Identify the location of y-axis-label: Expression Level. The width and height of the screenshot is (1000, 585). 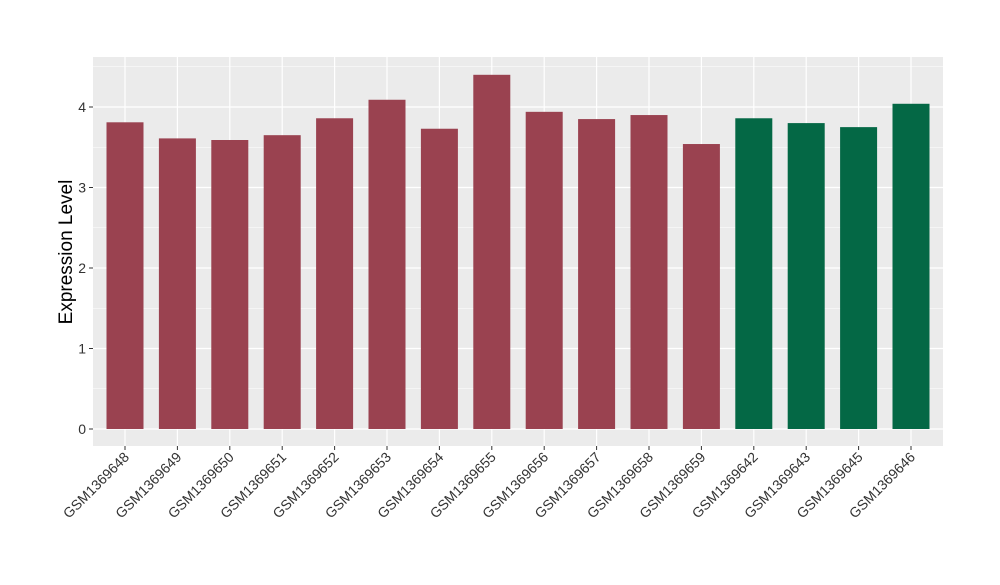
(66, 252).